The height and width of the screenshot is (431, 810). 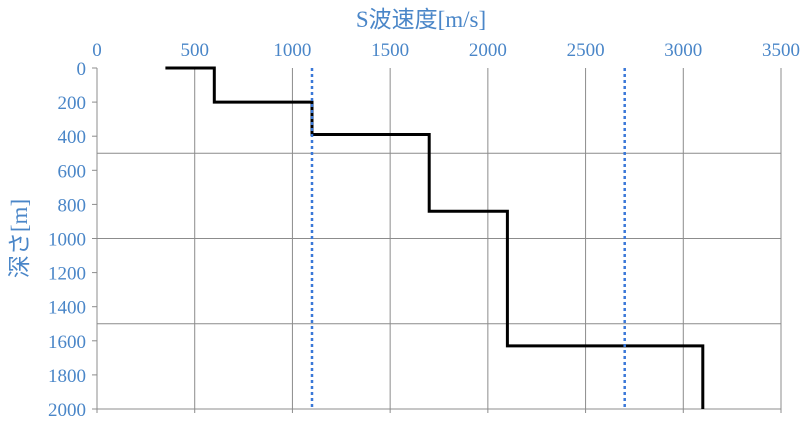 What do you see at coordinates (97, 50) in the screenshot?
I see `x-tick-label: 0` at bounding box center [97, 50].